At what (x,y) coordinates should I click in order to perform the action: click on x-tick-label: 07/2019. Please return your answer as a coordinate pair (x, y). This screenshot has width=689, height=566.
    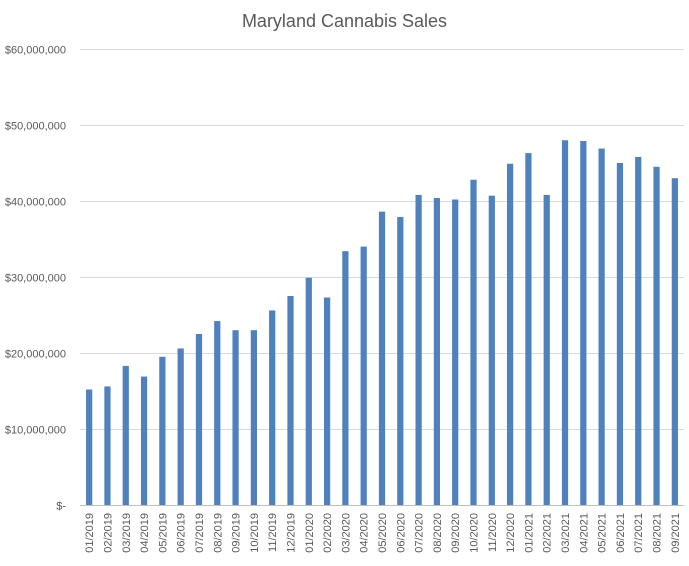
    Looking at the image, I should click on (200, 533).